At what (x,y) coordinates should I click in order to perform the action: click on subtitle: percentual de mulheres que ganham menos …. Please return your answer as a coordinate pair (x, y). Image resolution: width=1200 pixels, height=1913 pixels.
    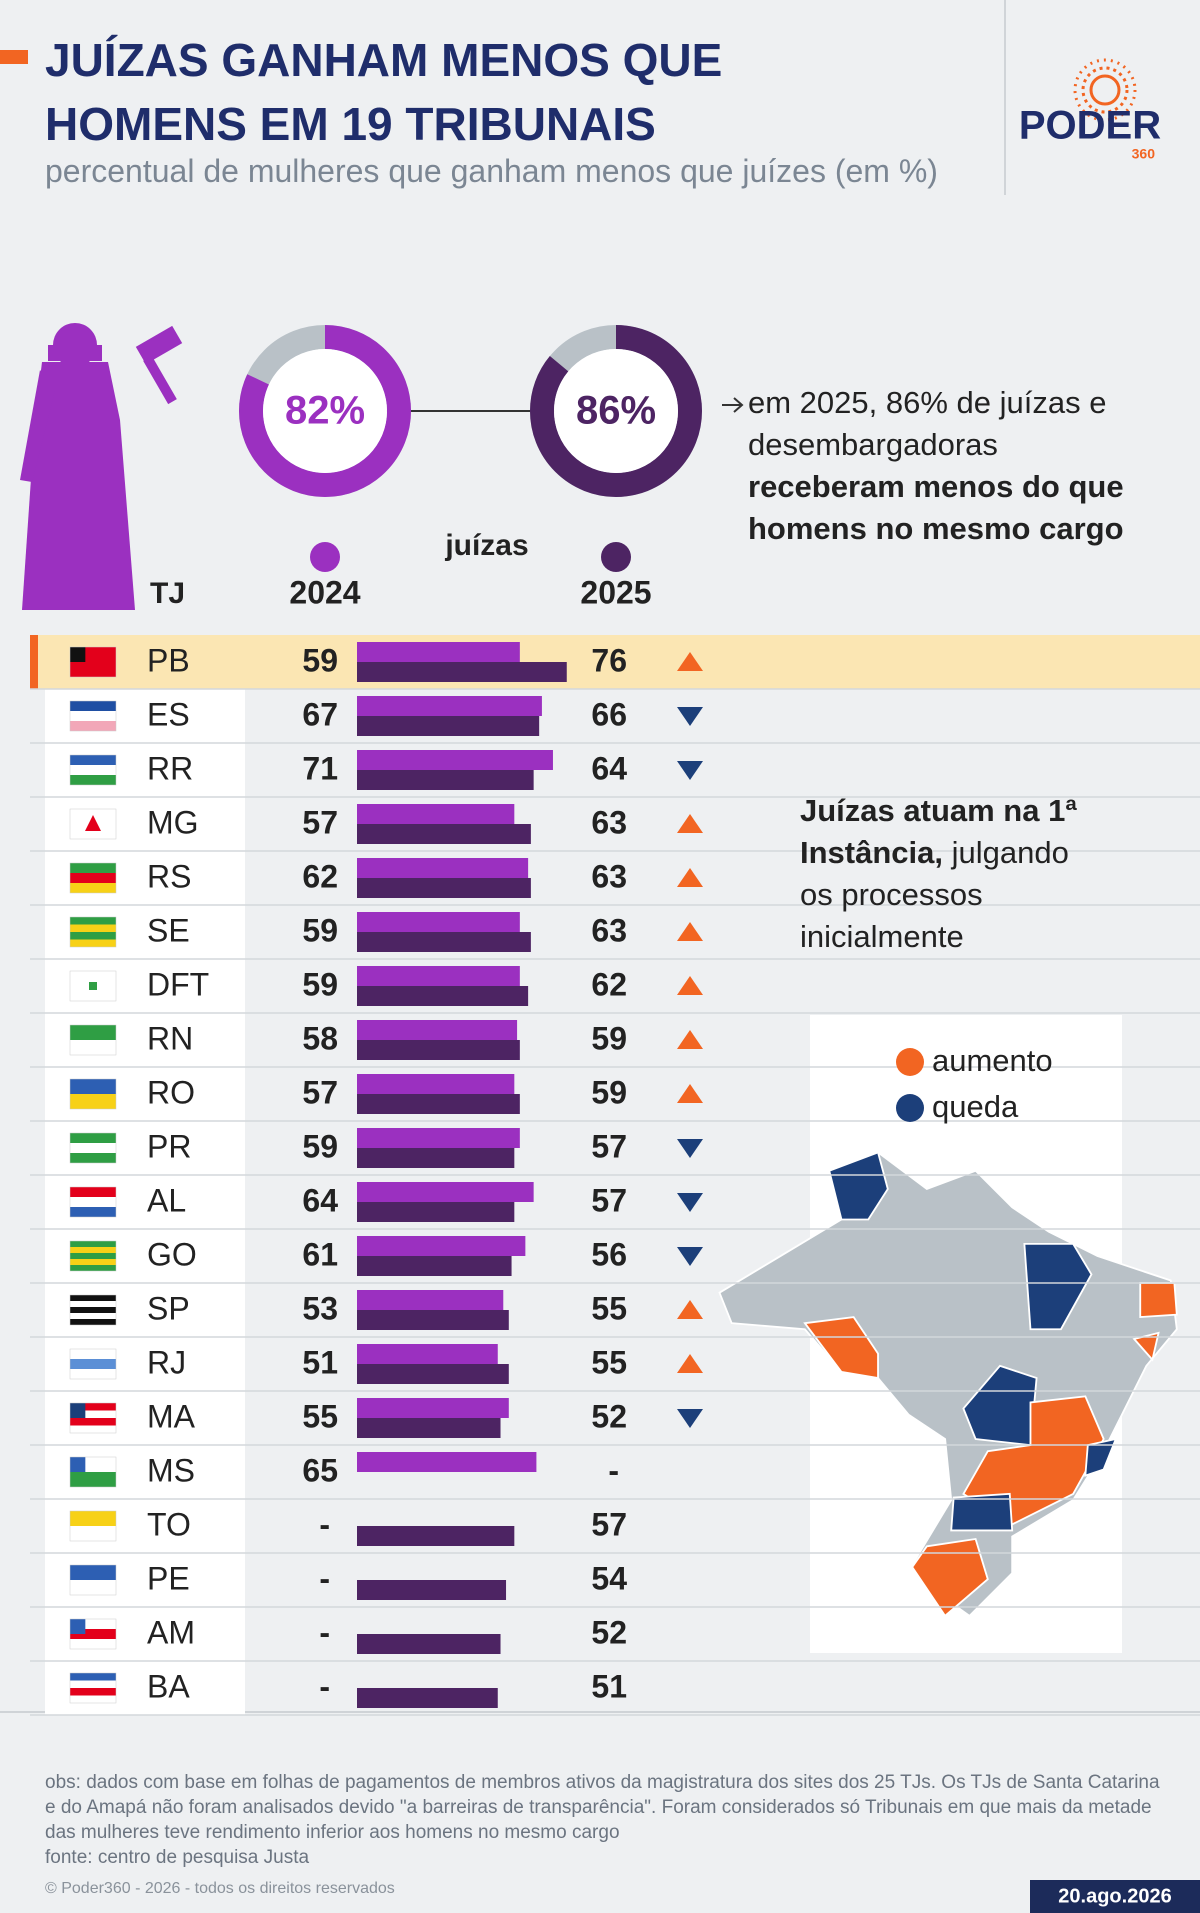
    Looking at the image, I should click on (491, 171).